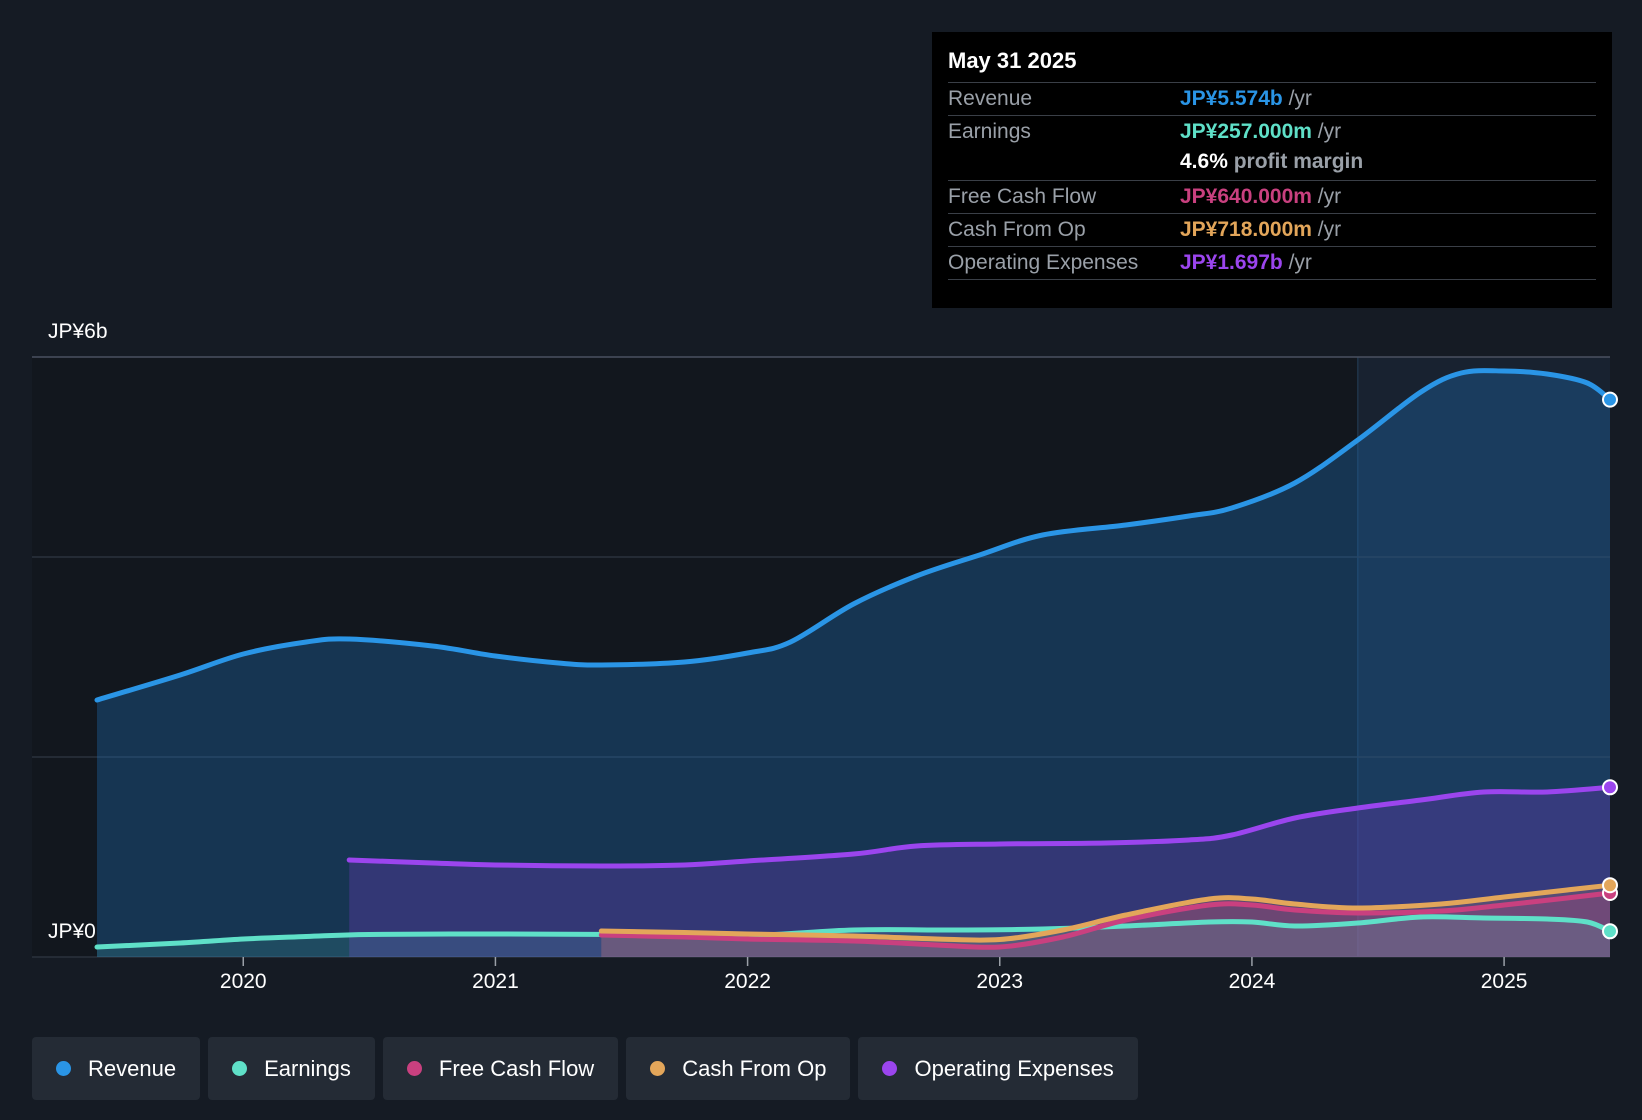  I want to click on line-fcf, so click(1105, 920).